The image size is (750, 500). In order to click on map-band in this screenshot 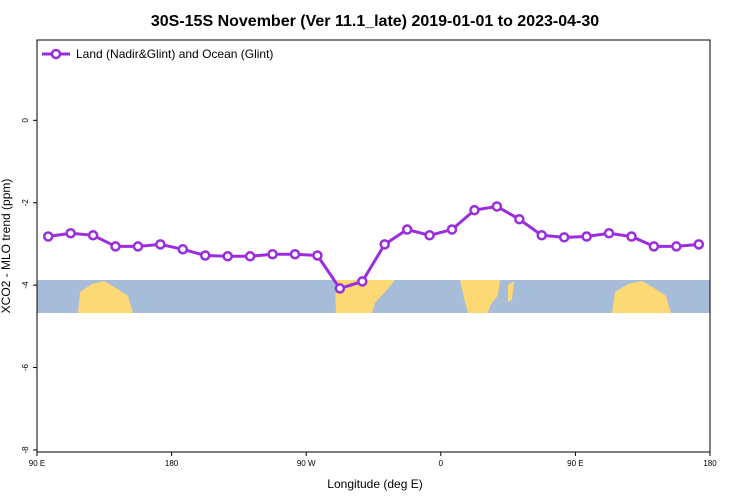, I will do `click(373, 296)`.